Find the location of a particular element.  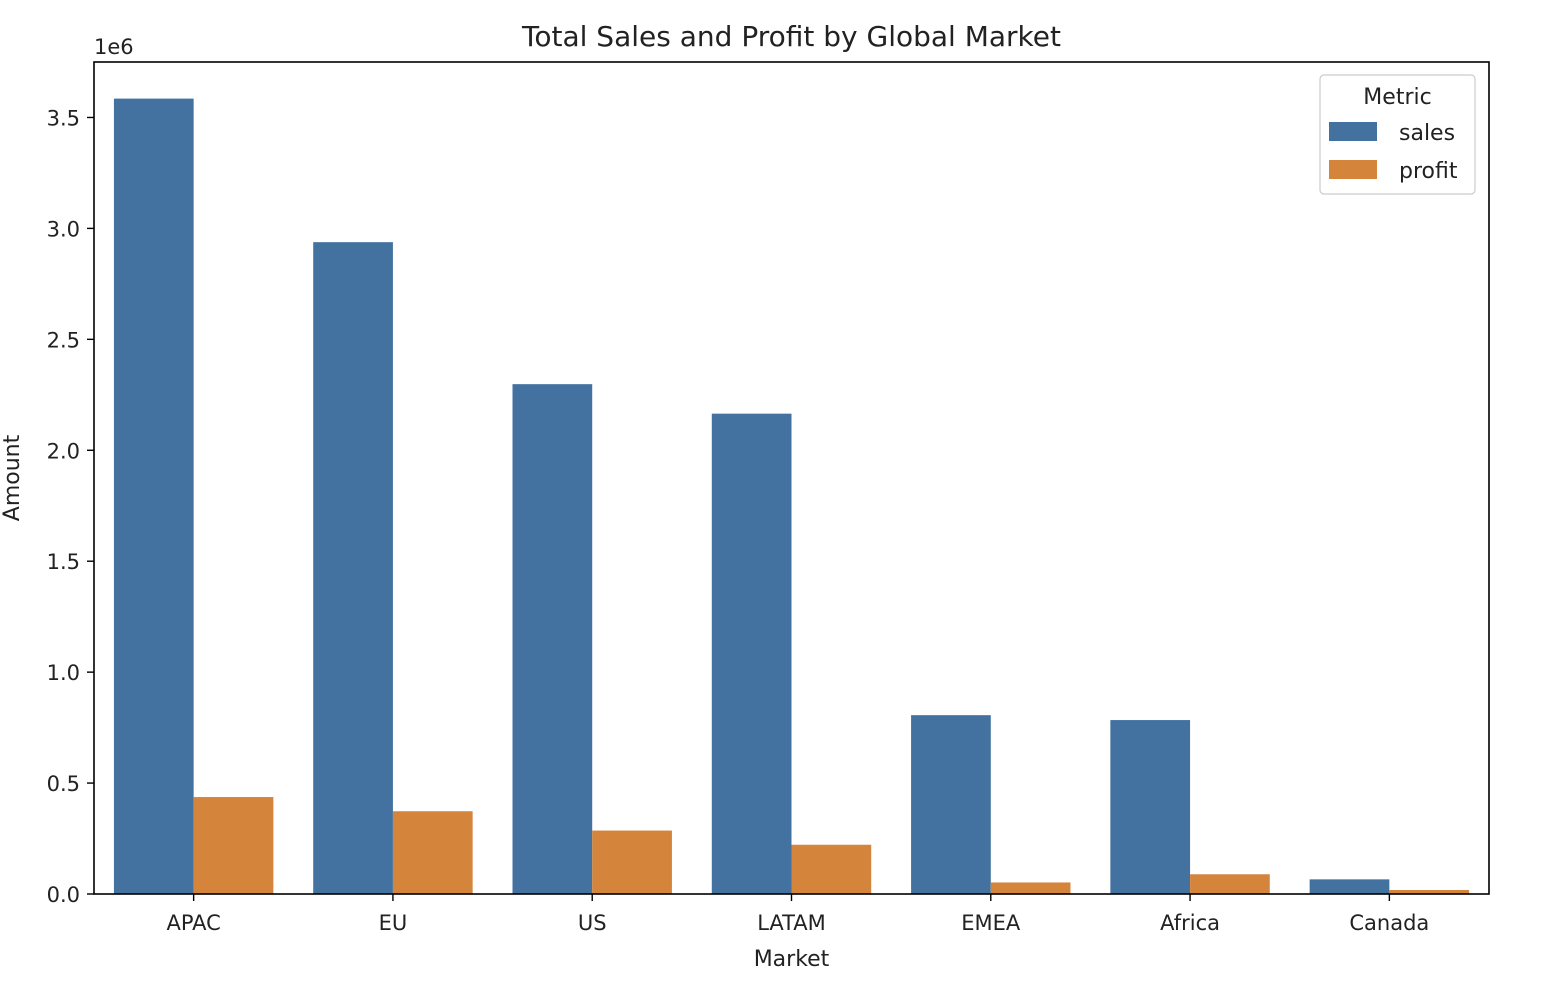

bar-profit-latam is located at coordinates (831, 869).